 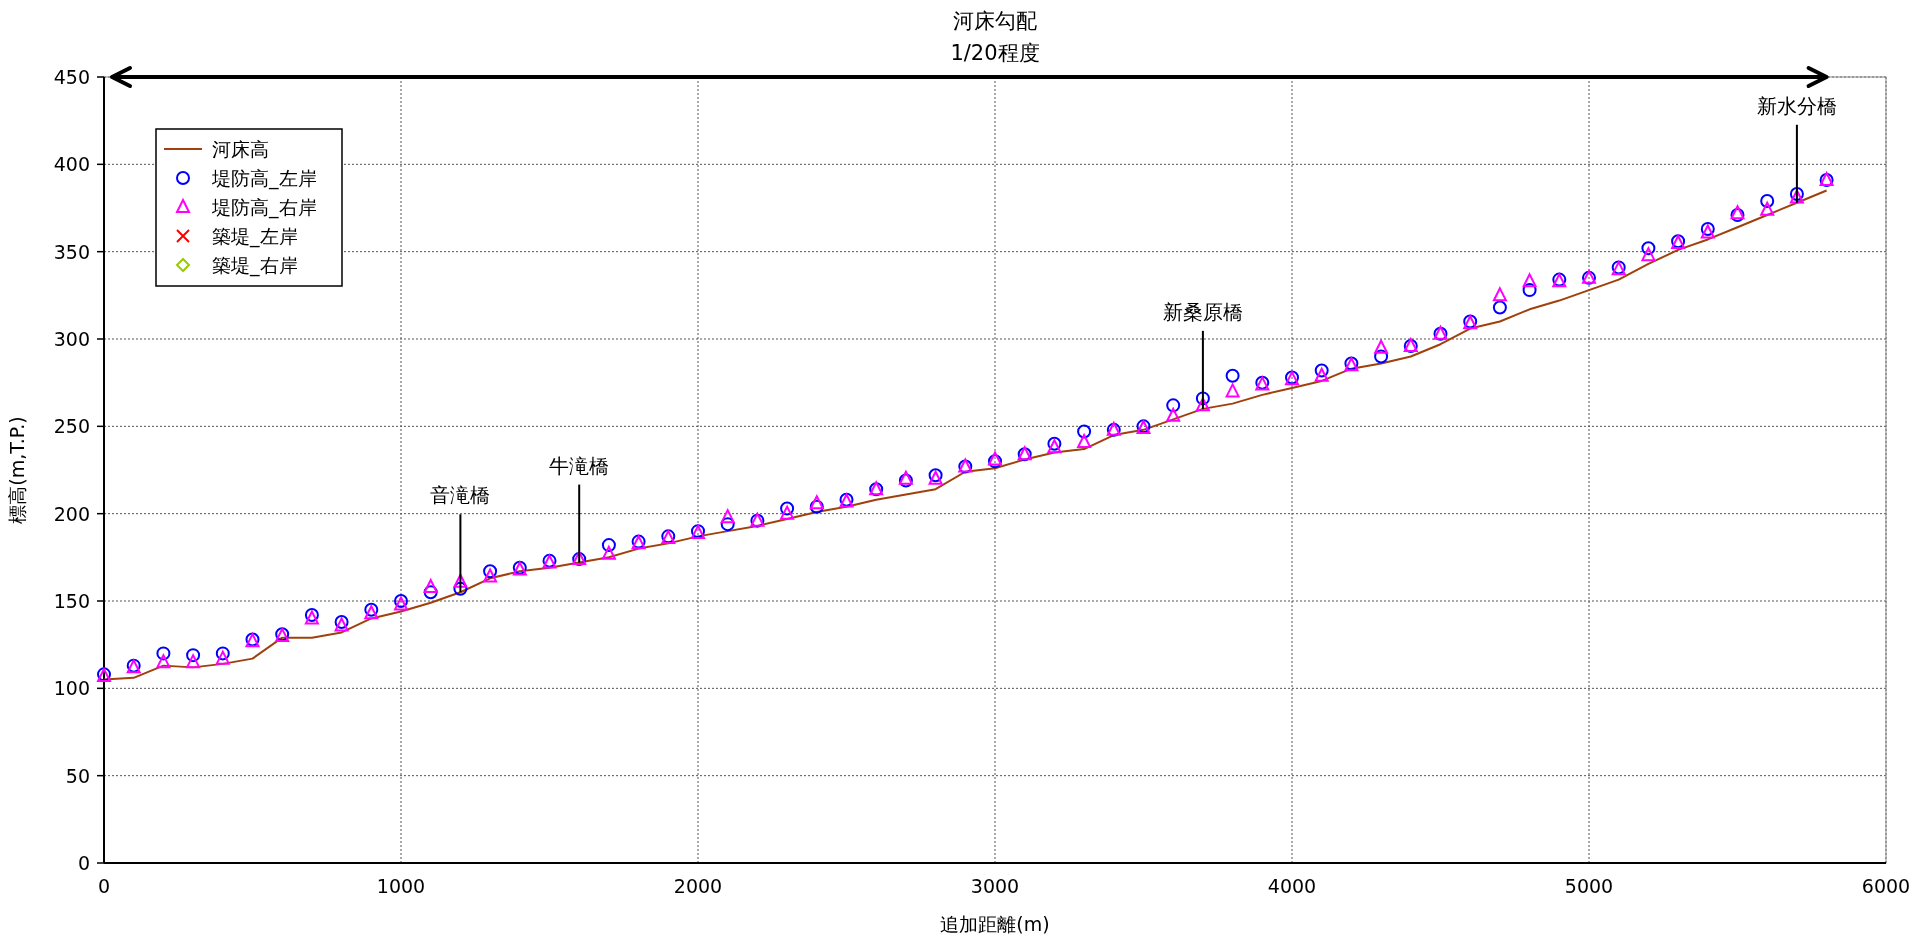 What do you see at coordinates (83, 863) in the screenshot?
I see `y-tick-label: 0` at bounding box center [83, 863].